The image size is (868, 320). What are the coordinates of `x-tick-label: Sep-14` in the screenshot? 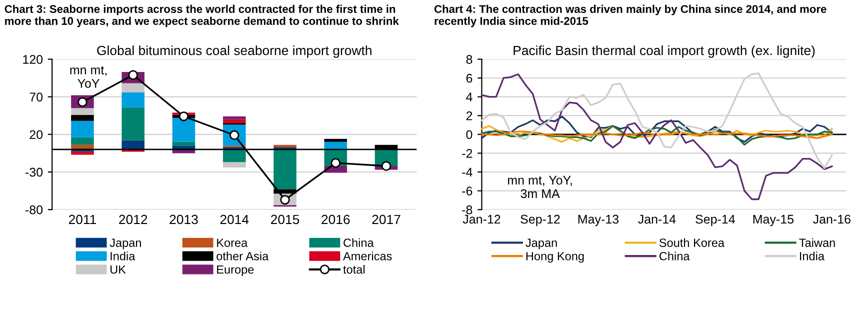 It's located at (715, 220).